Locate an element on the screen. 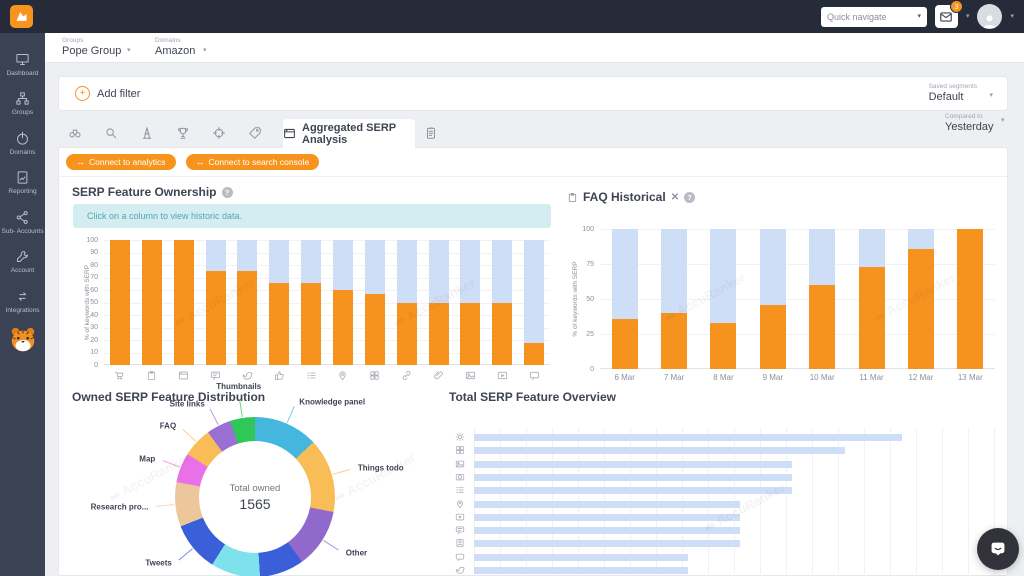 The image size is (1024, 576). chart-notice-text: Click on a column to view historic data. is located at coordinates (165, 216).